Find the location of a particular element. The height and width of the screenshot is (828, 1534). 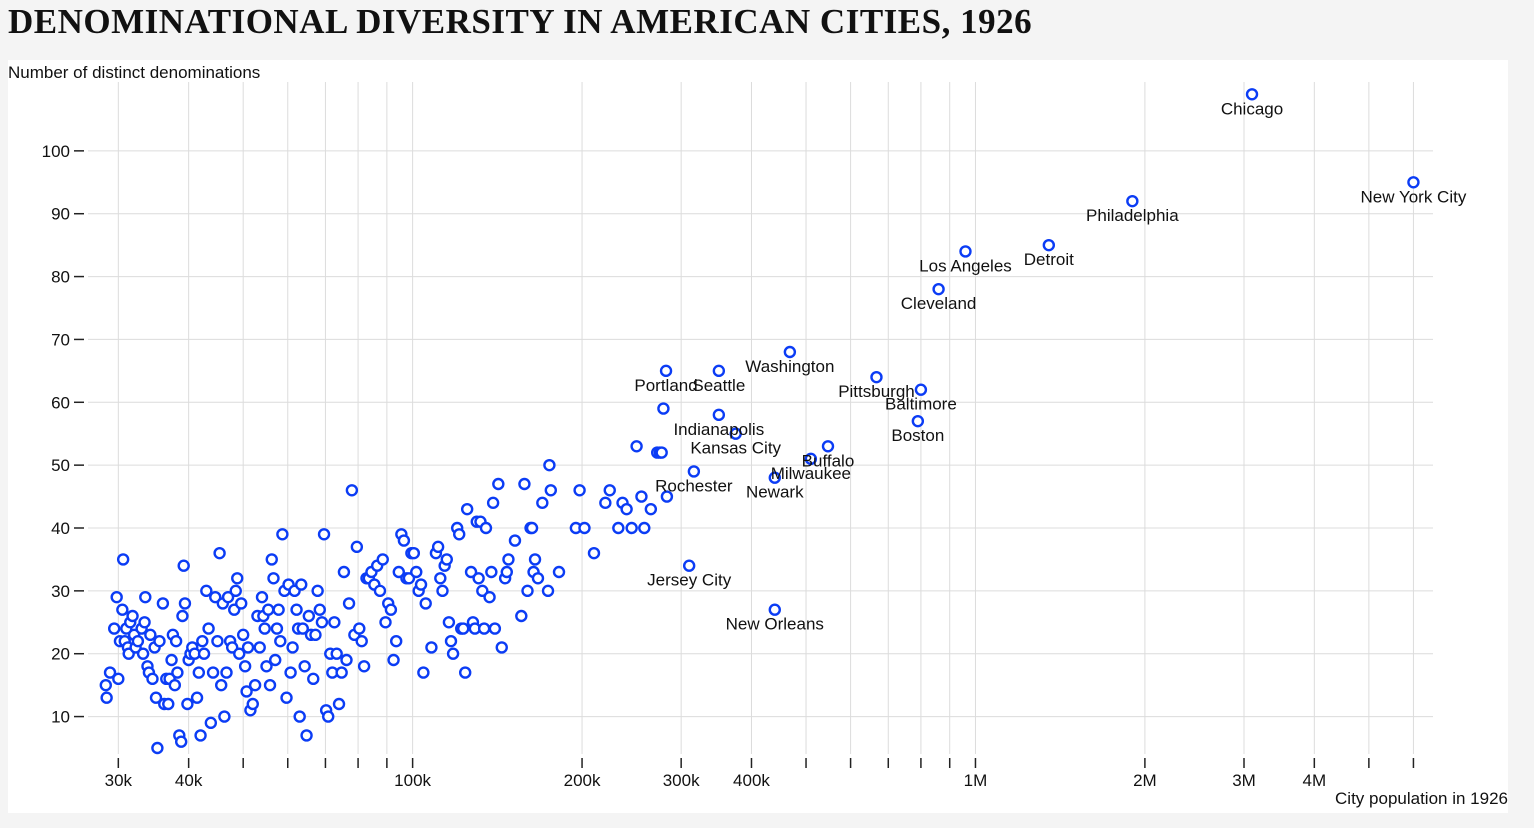

y-tick-label: 10 is located at coordinates (60, 717).